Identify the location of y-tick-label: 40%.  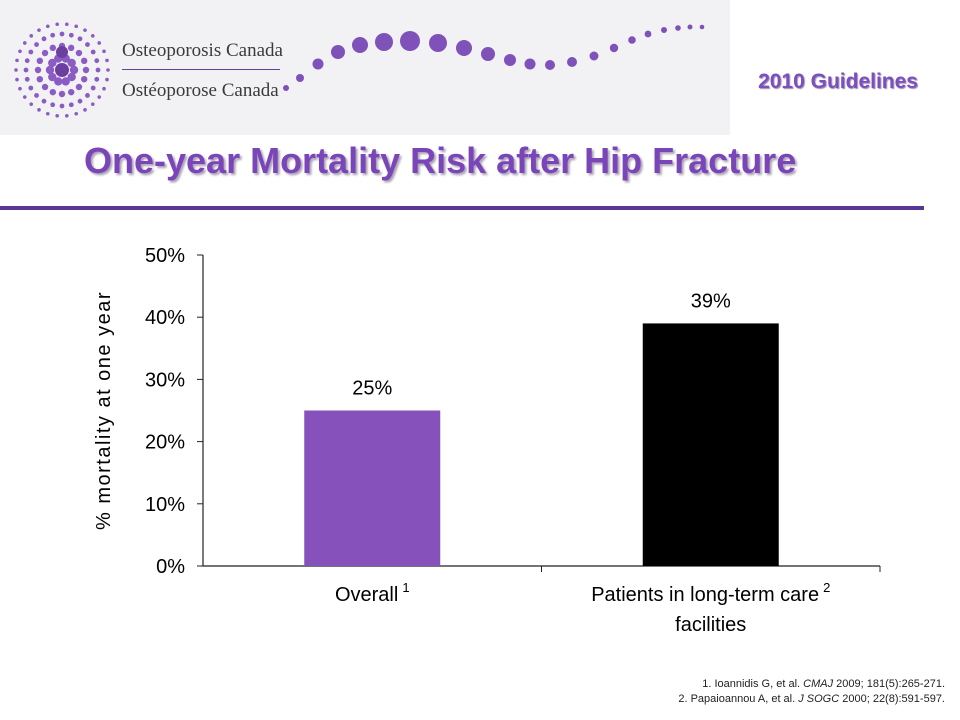
(165, 318).